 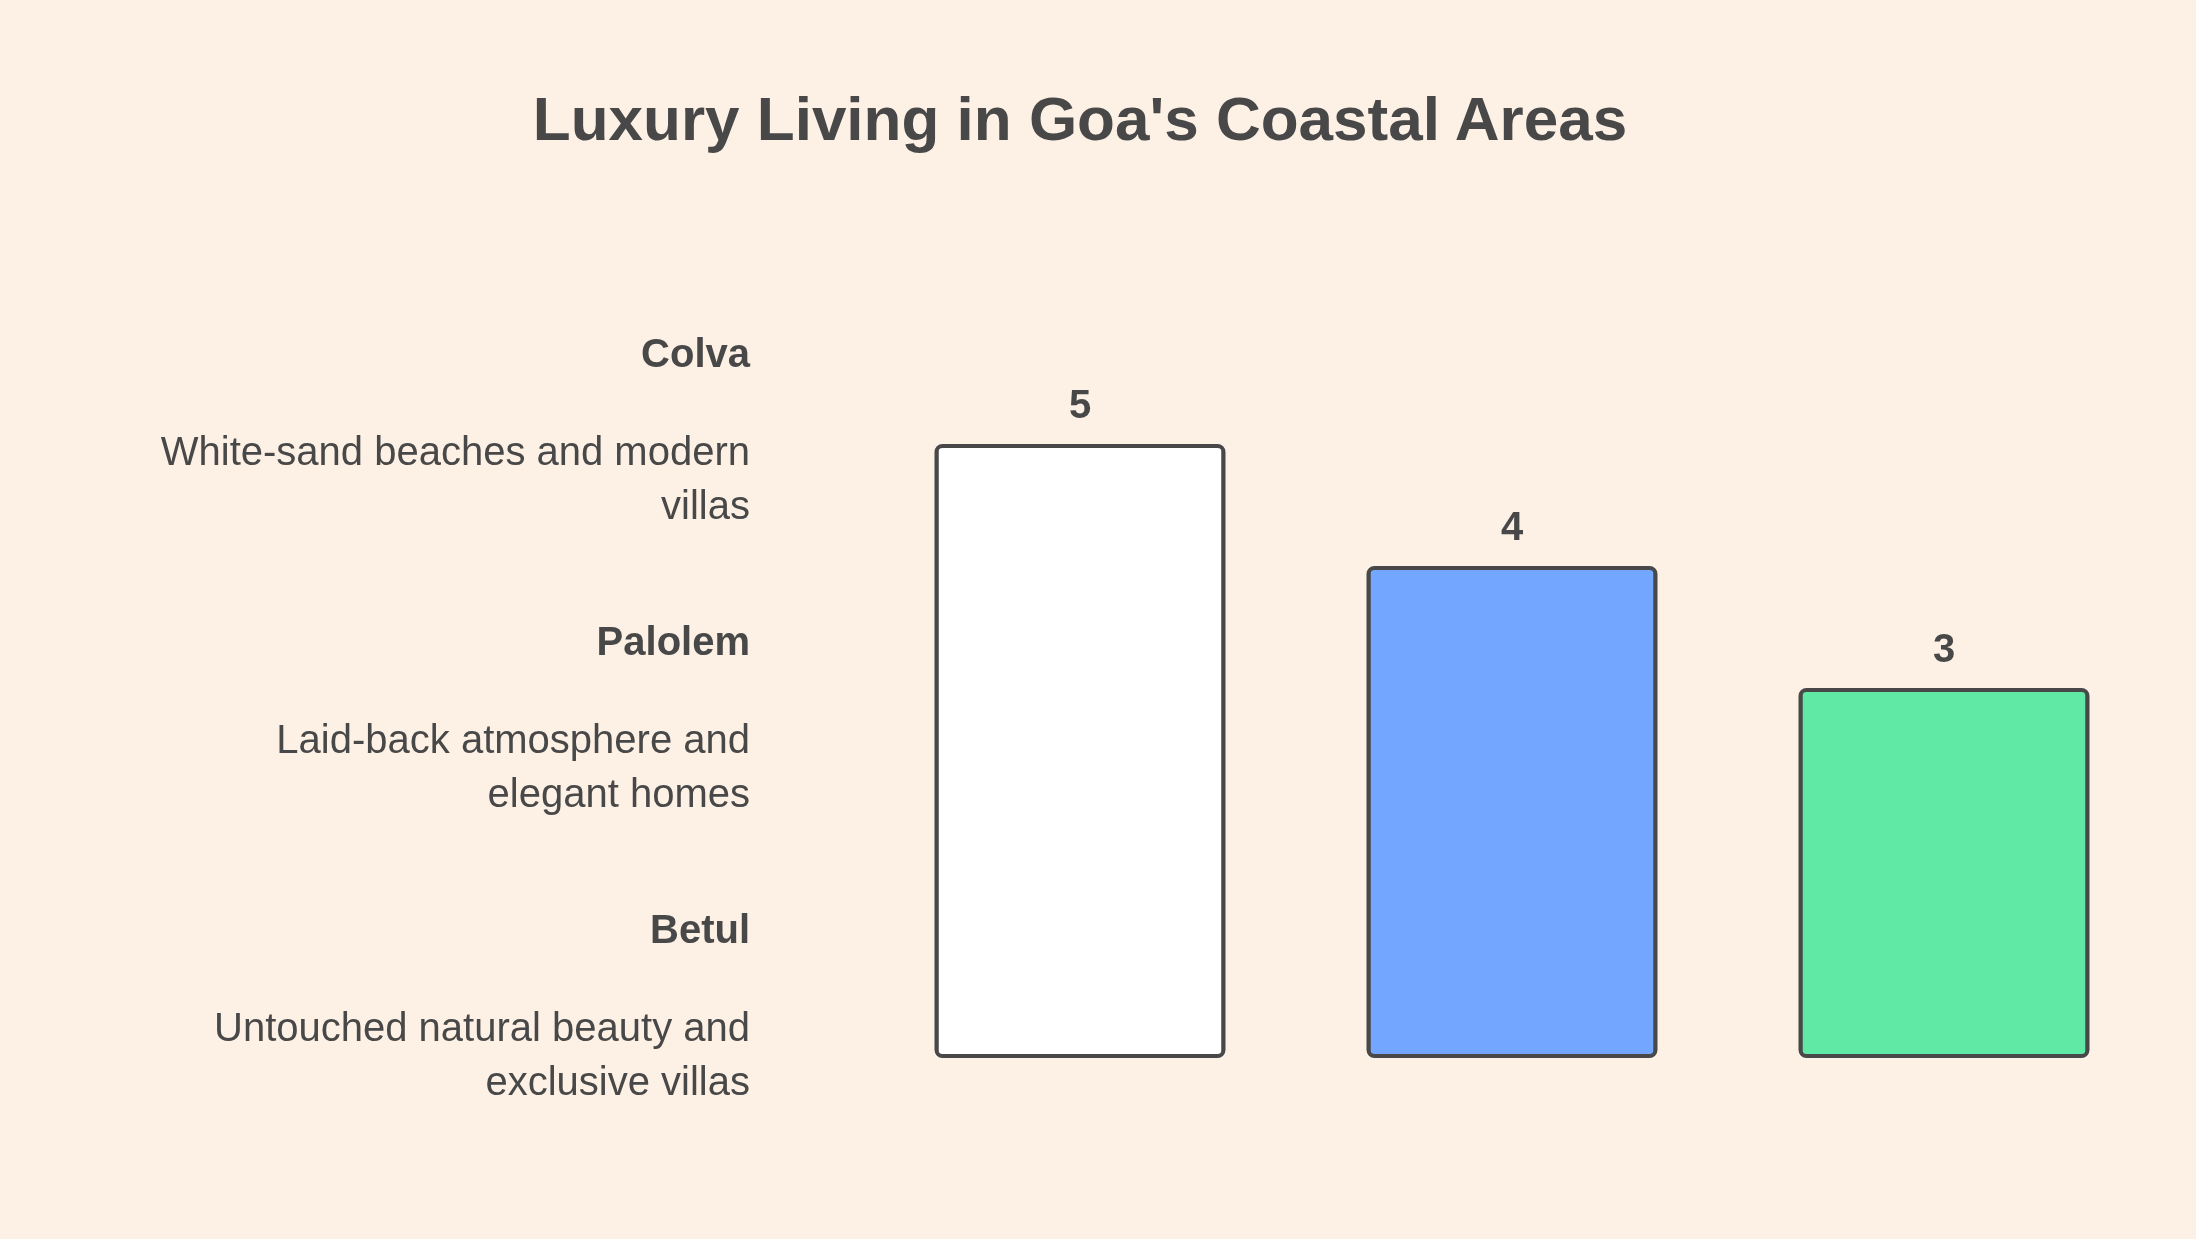 I want to click on text: Untouched natural beauty and exclusive villas, so click(x=482, y=1054).